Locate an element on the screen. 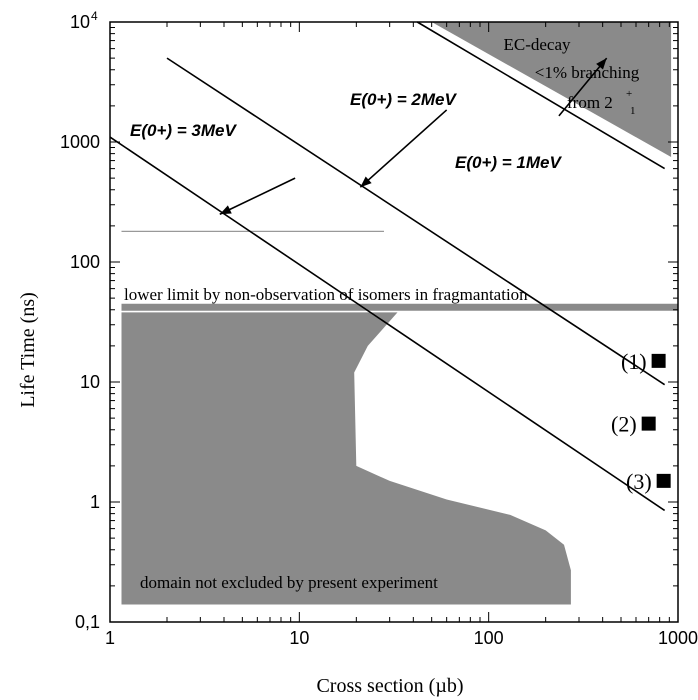 This screenshot has height=700, width=698. data-point-label-1: (1) is located at coordinates (634, 361).